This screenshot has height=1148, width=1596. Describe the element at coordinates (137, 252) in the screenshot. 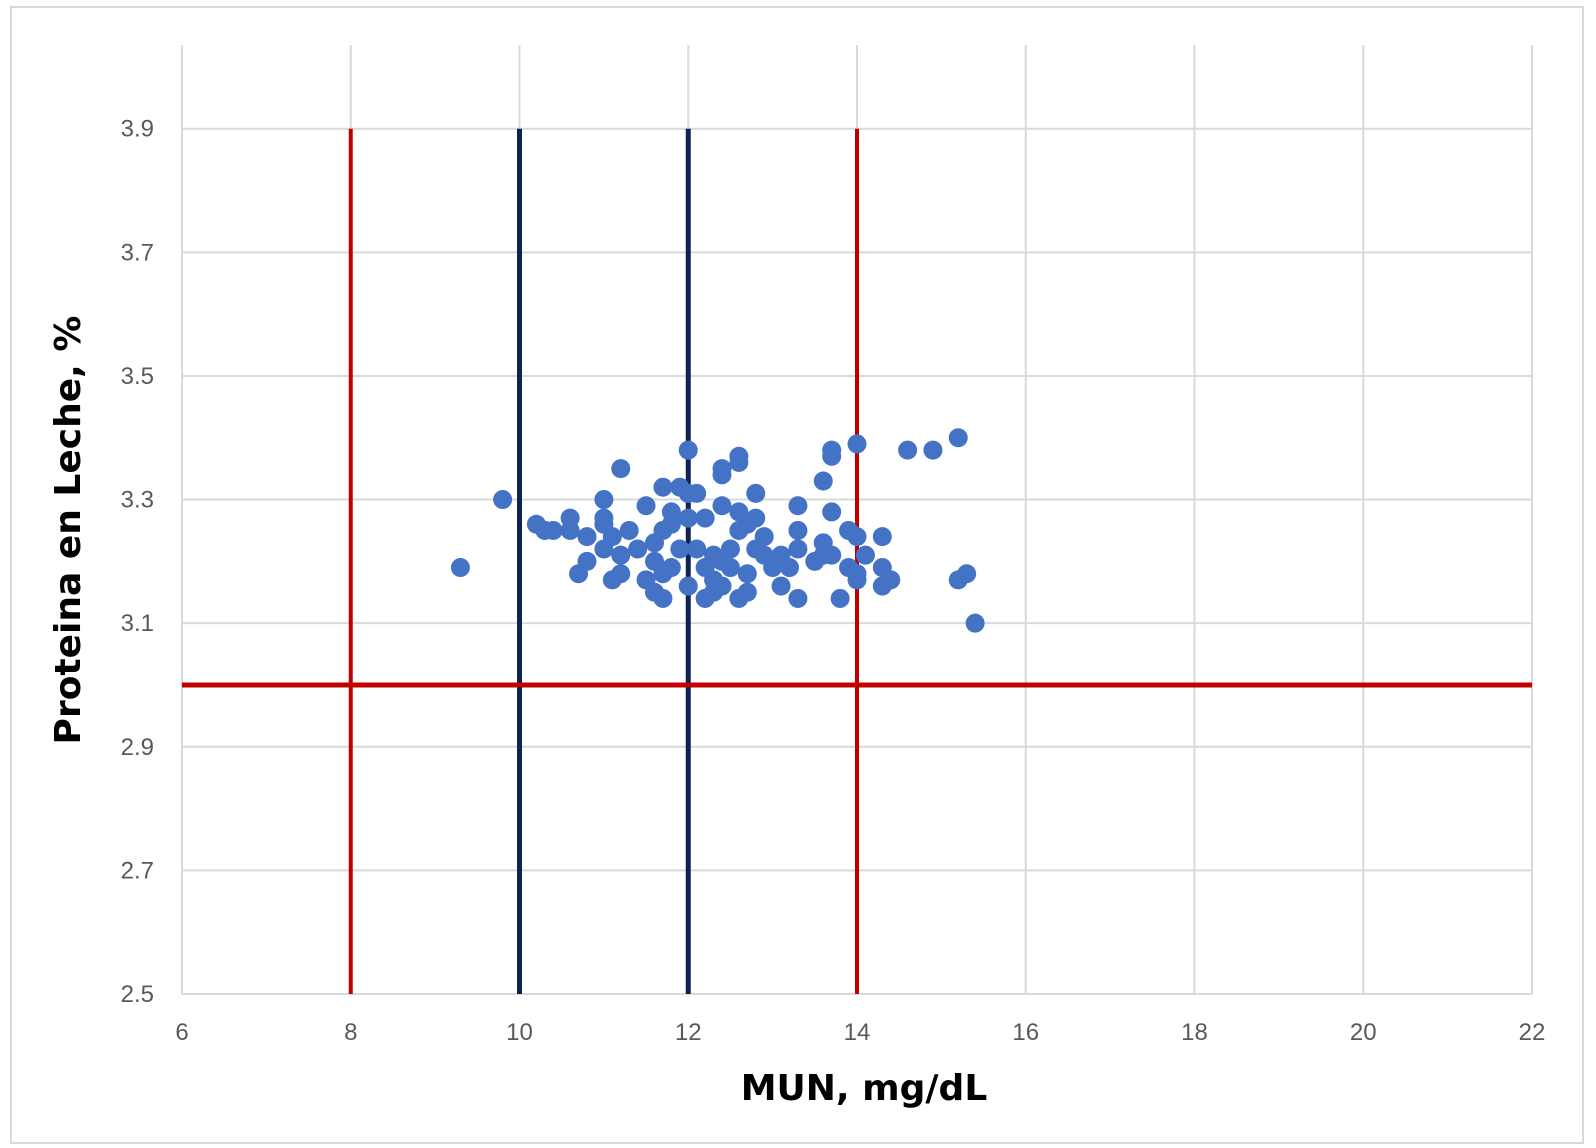

I see `y-tick-label: 3.7` at that location.